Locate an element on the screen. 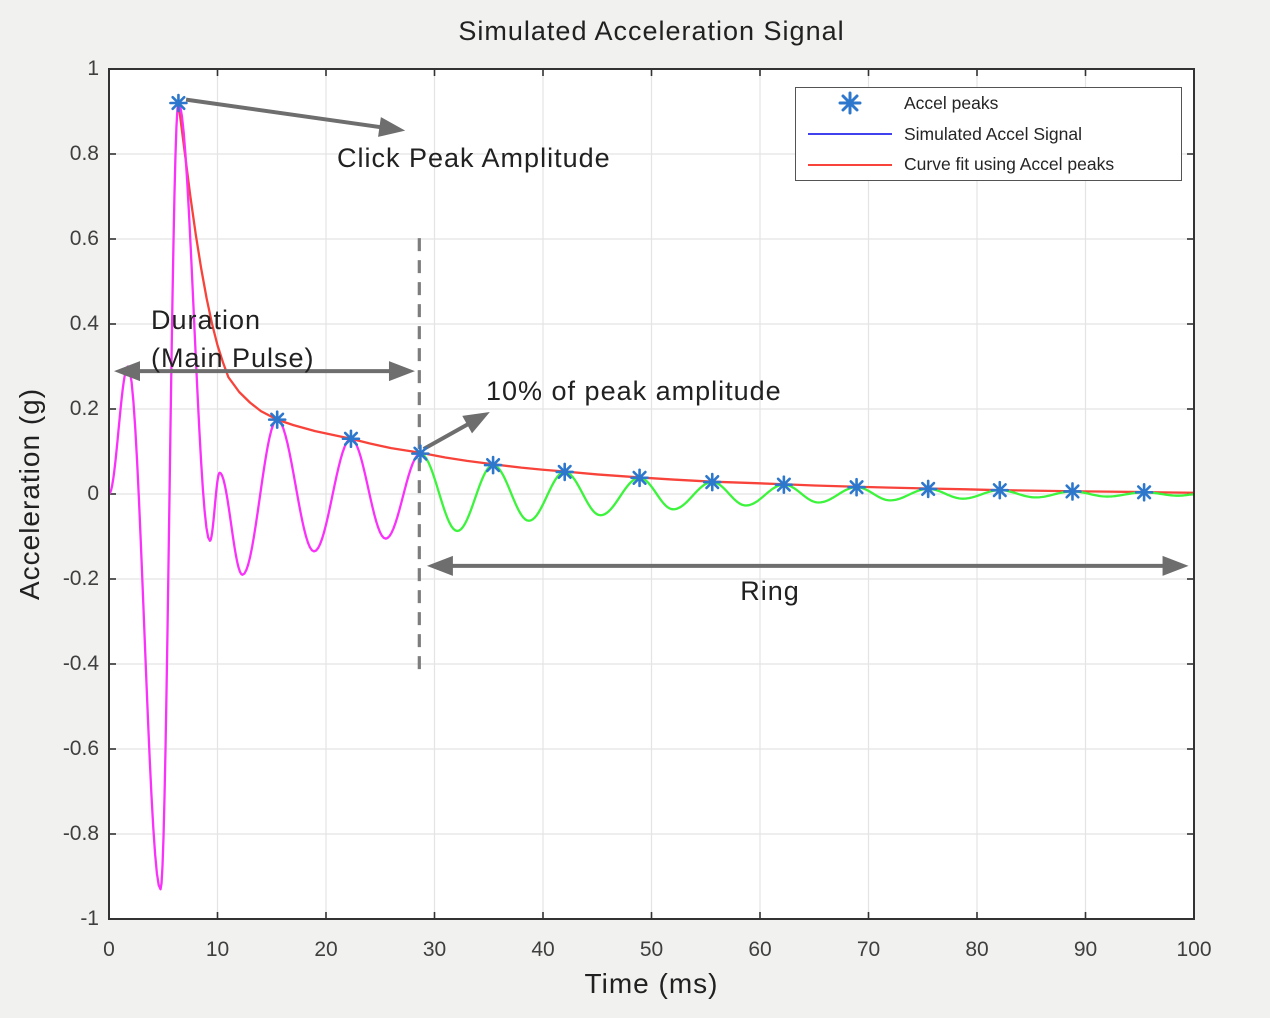 The width and height of the screenshot is (1270, 1018). x-tick-label: 70 is located at coordinates (868, 949).